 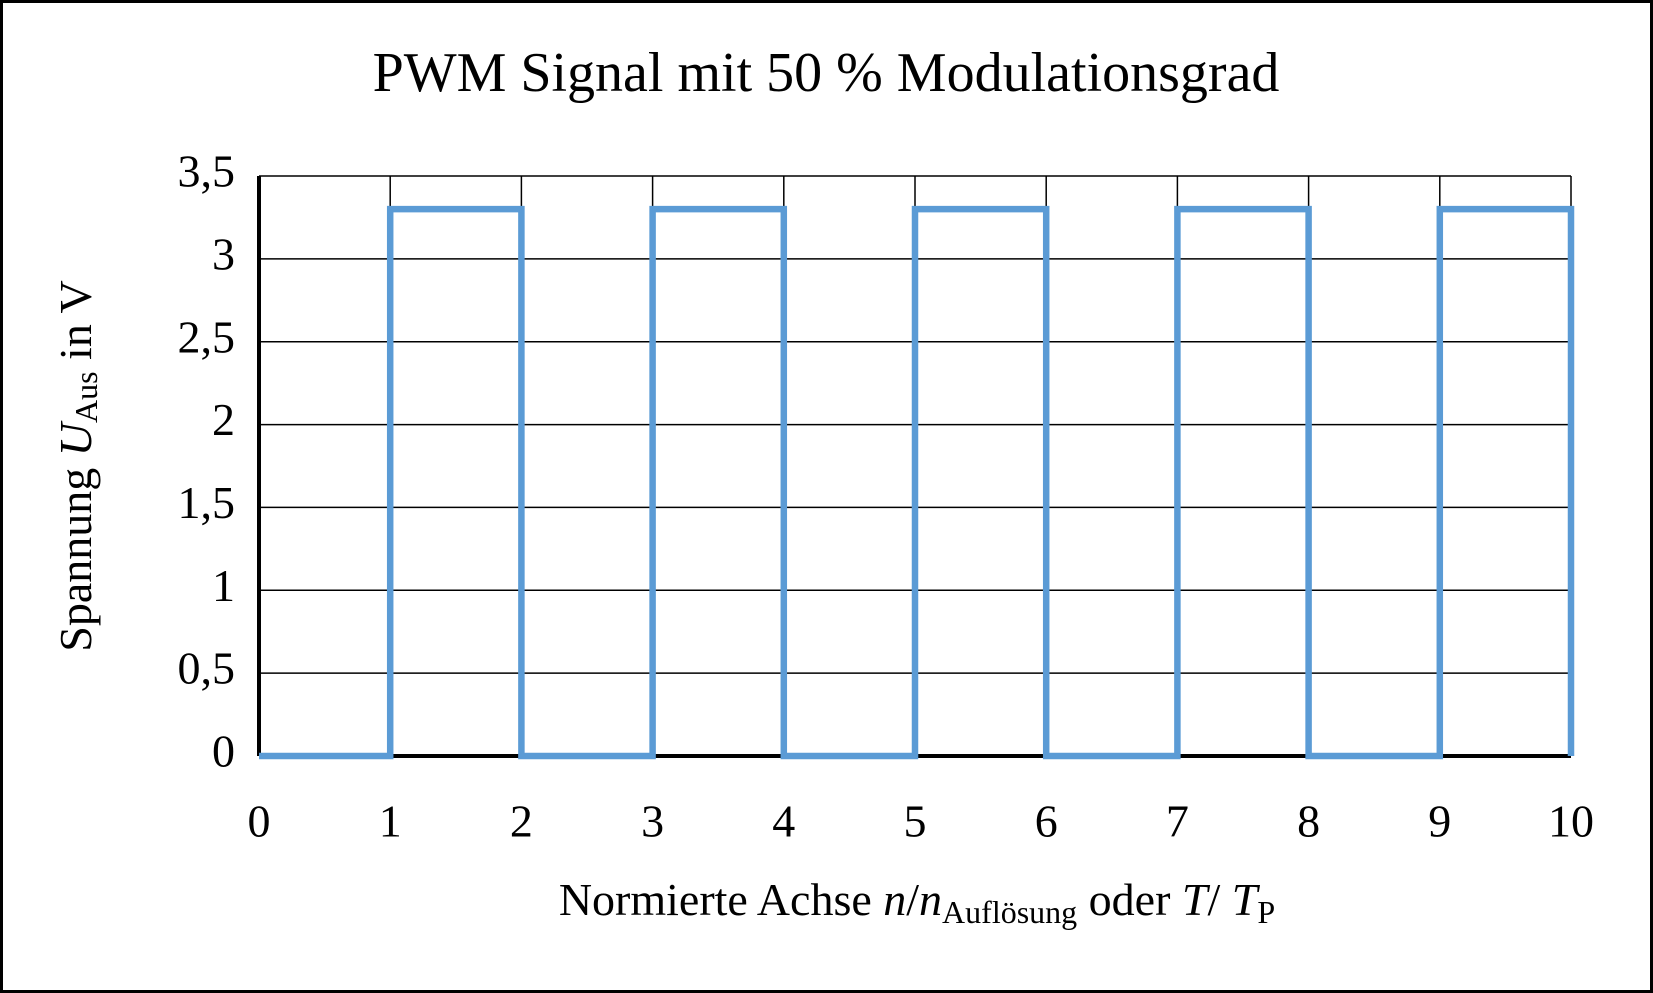 I want to click on x-axis-label: Normierte Achse n/nAuflösung oder T/ TP, so click(x=917, y=902).